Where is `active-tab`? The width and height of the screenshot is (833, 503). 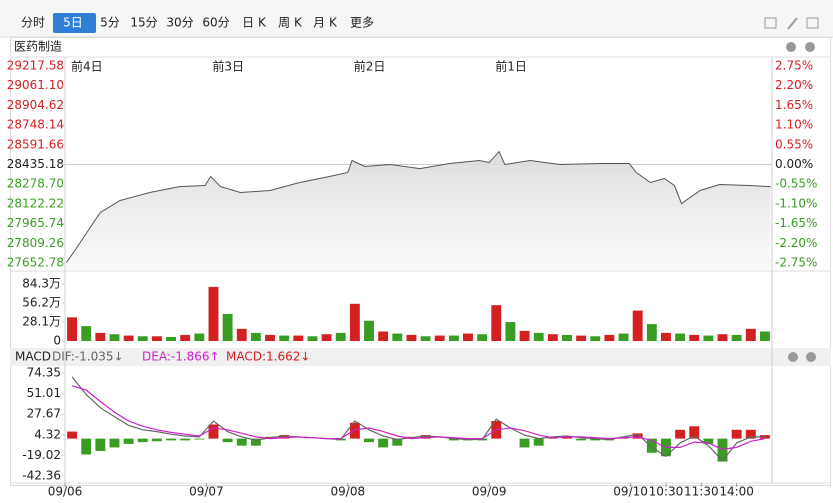 active-tab is located at coordinates (74, 23).